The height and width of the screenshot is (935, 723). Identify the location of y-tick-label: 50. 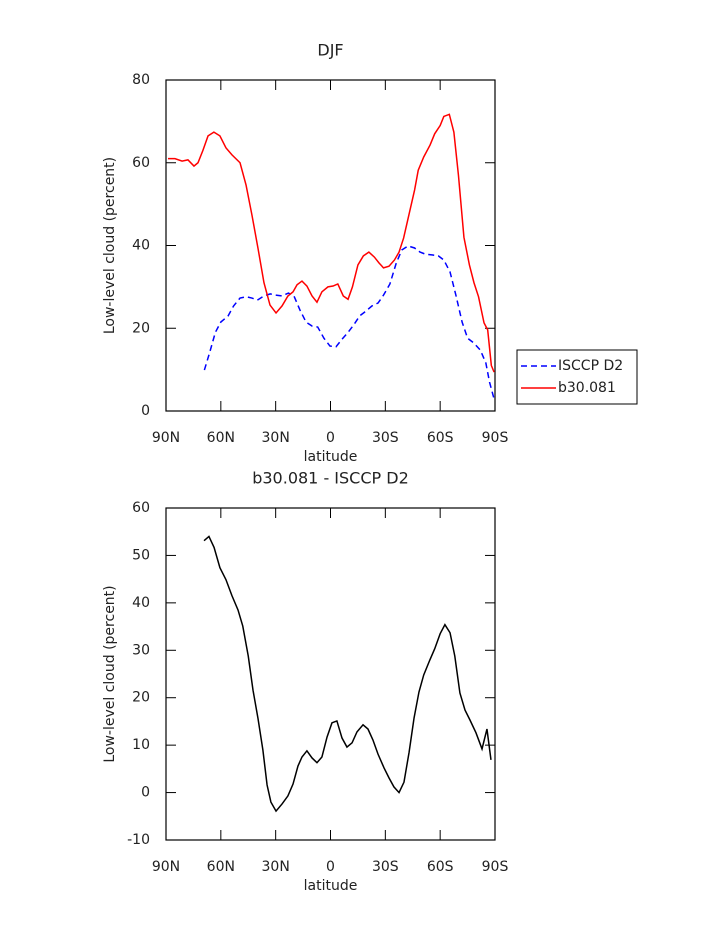
(141, 555).